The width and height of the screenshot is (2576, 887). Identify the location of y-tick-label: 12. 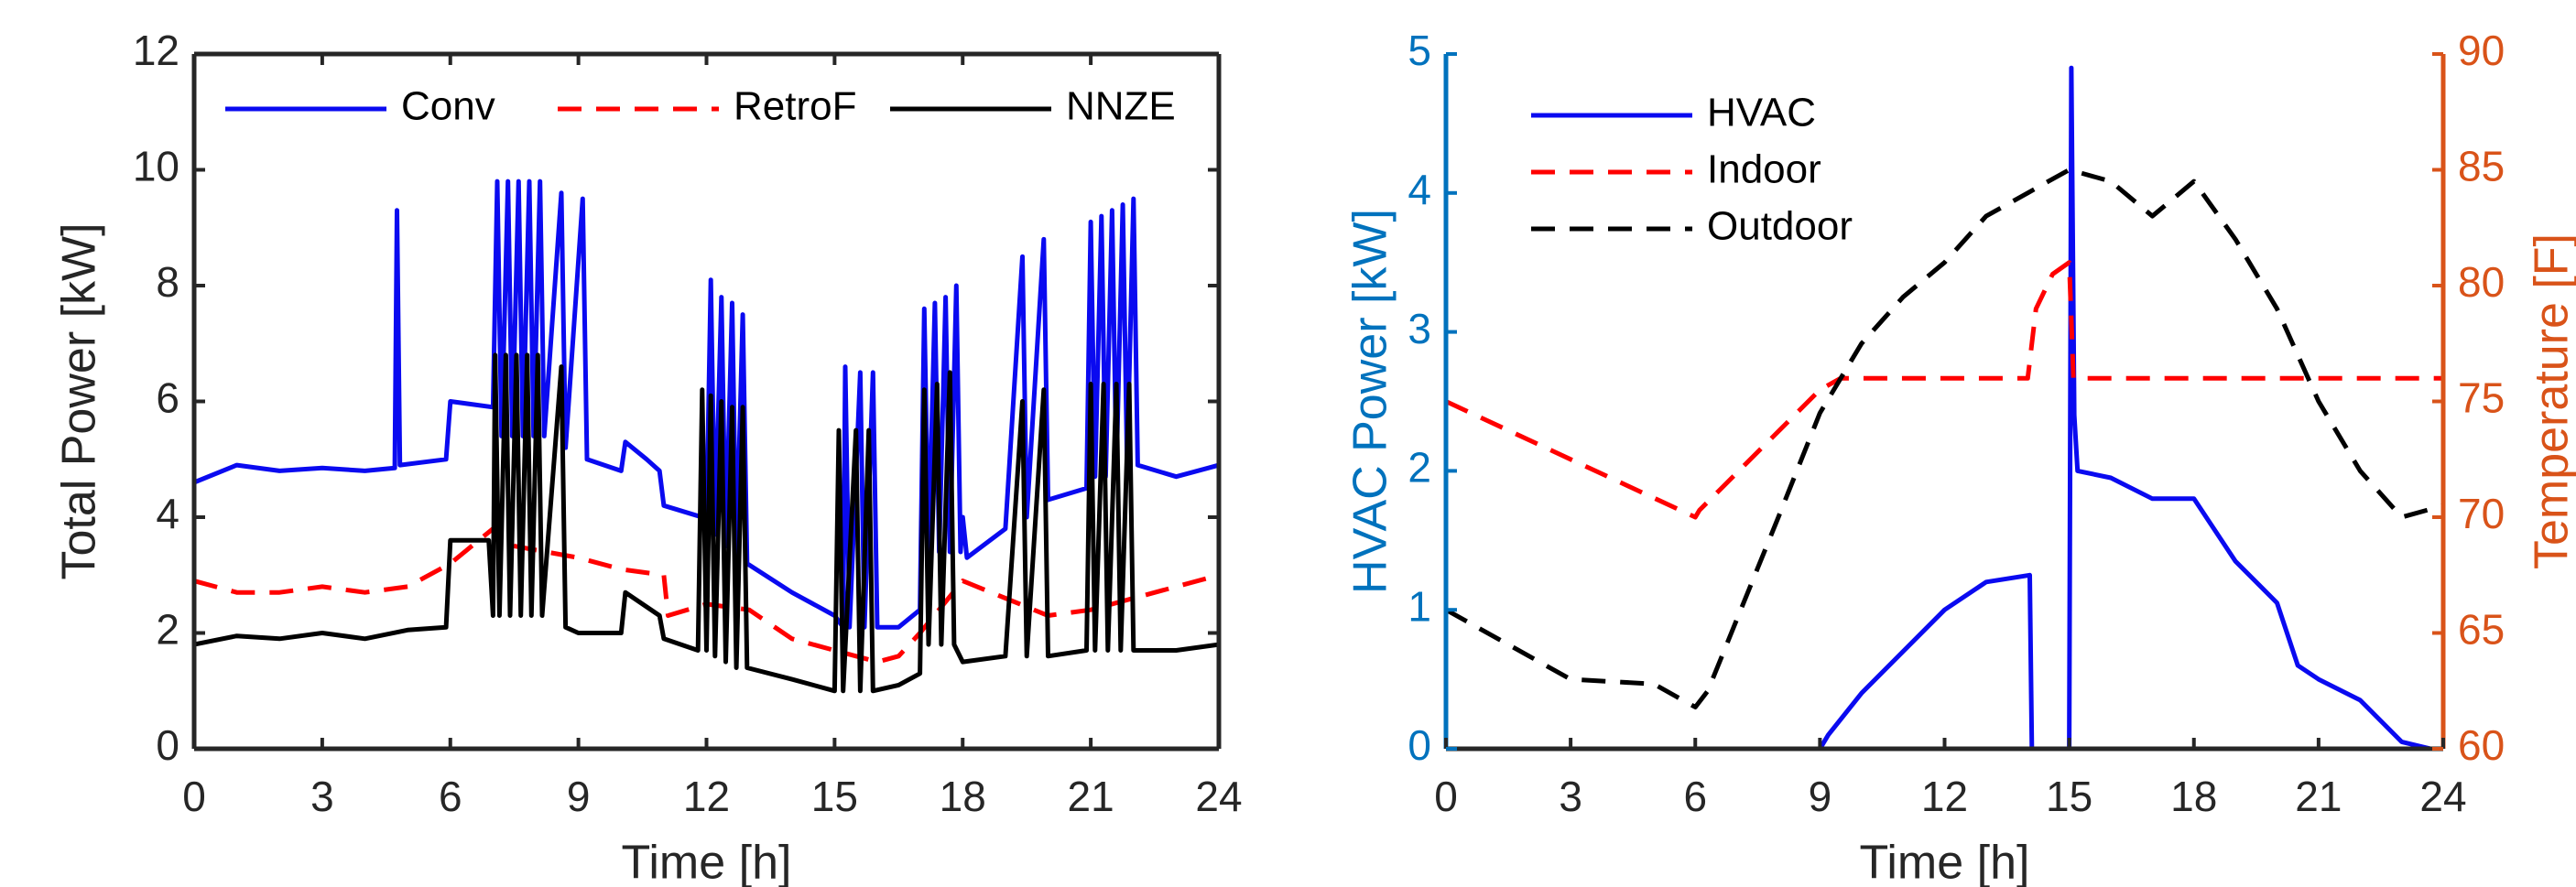
(156, 50).